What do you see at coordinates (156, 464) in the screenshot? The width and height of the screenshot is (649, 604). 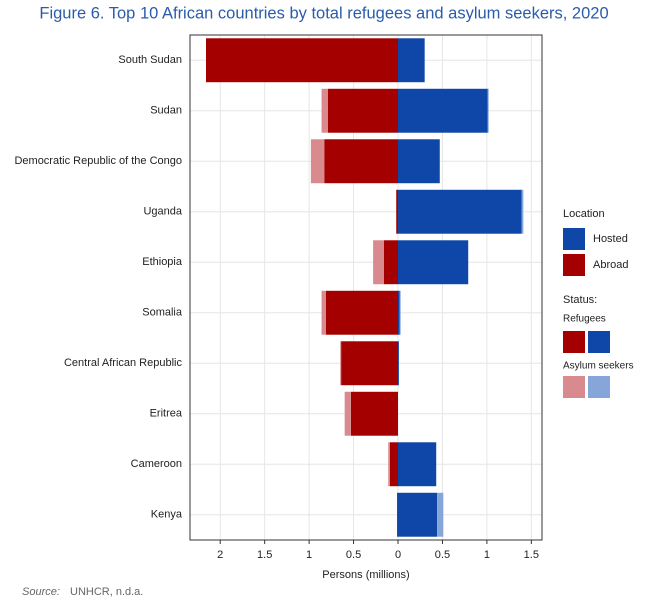 I see `y-tick-label: Cameroon` at bounding box center [156, 464].